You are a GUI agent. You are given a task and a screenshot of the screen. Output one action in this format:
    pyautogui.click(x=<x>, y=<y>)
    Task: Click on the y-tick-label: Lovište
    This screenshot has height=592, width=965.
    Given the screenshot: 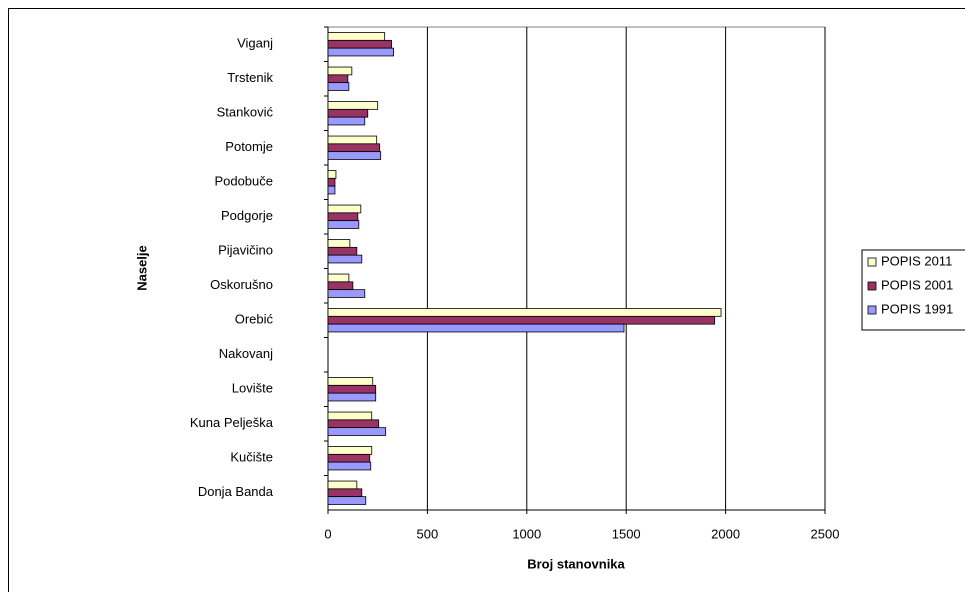 What is the action you would take?
    pyautogui.click(x=252, y=388)
    